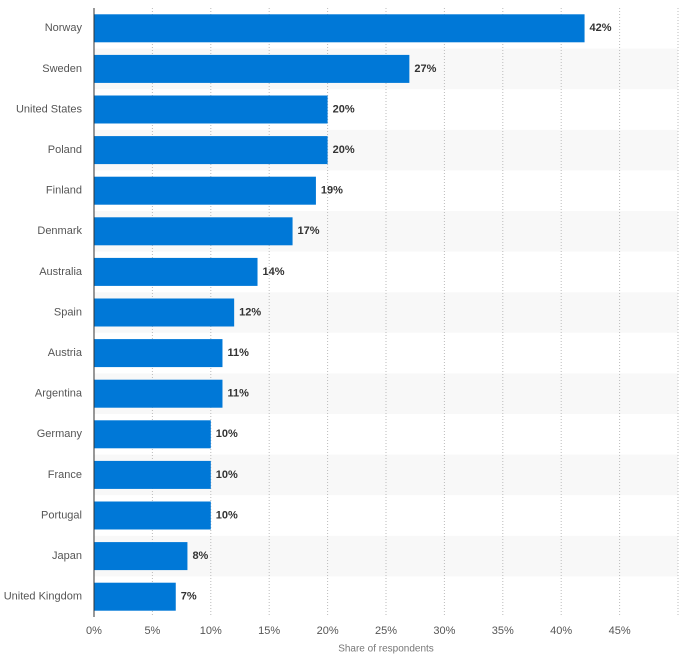  I want to click on y-tick-label: United States, so click(49, 109).